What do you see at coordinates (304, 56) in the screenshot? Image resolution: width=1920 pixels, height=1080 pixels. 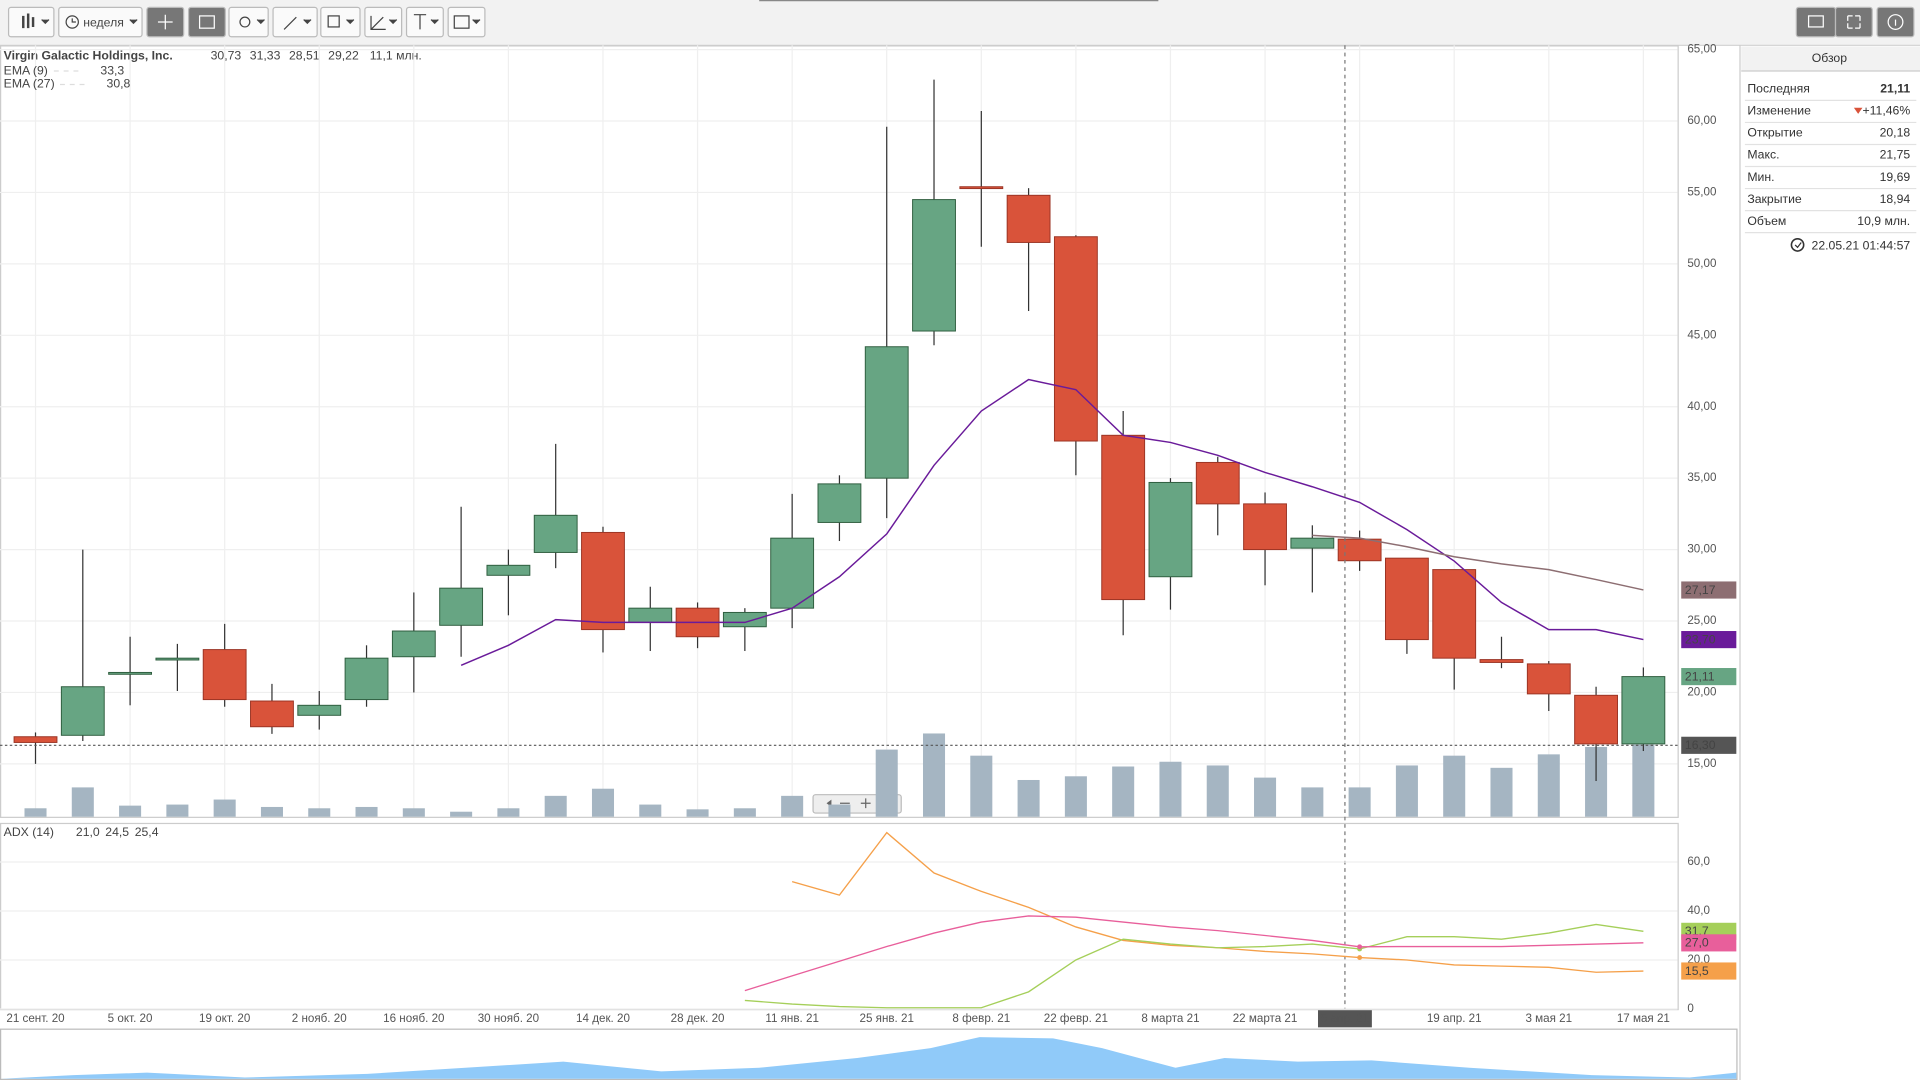 I see `legend-low: 28,51` at bounding box center [304, 56].